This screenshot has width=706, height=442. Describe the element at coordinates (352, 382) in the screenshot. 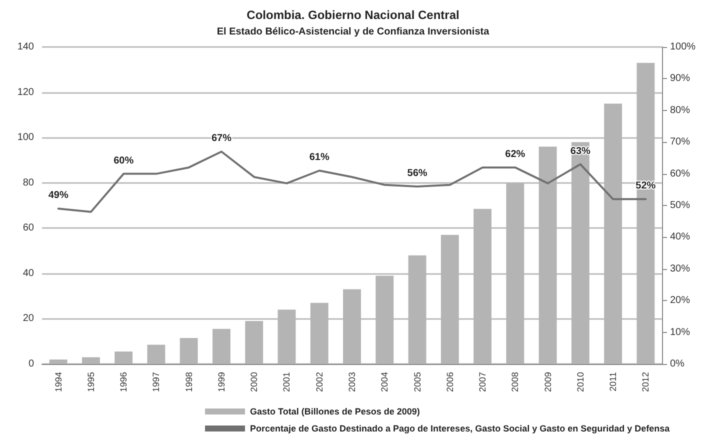

I see `x-tick-label: 2003` at that location.